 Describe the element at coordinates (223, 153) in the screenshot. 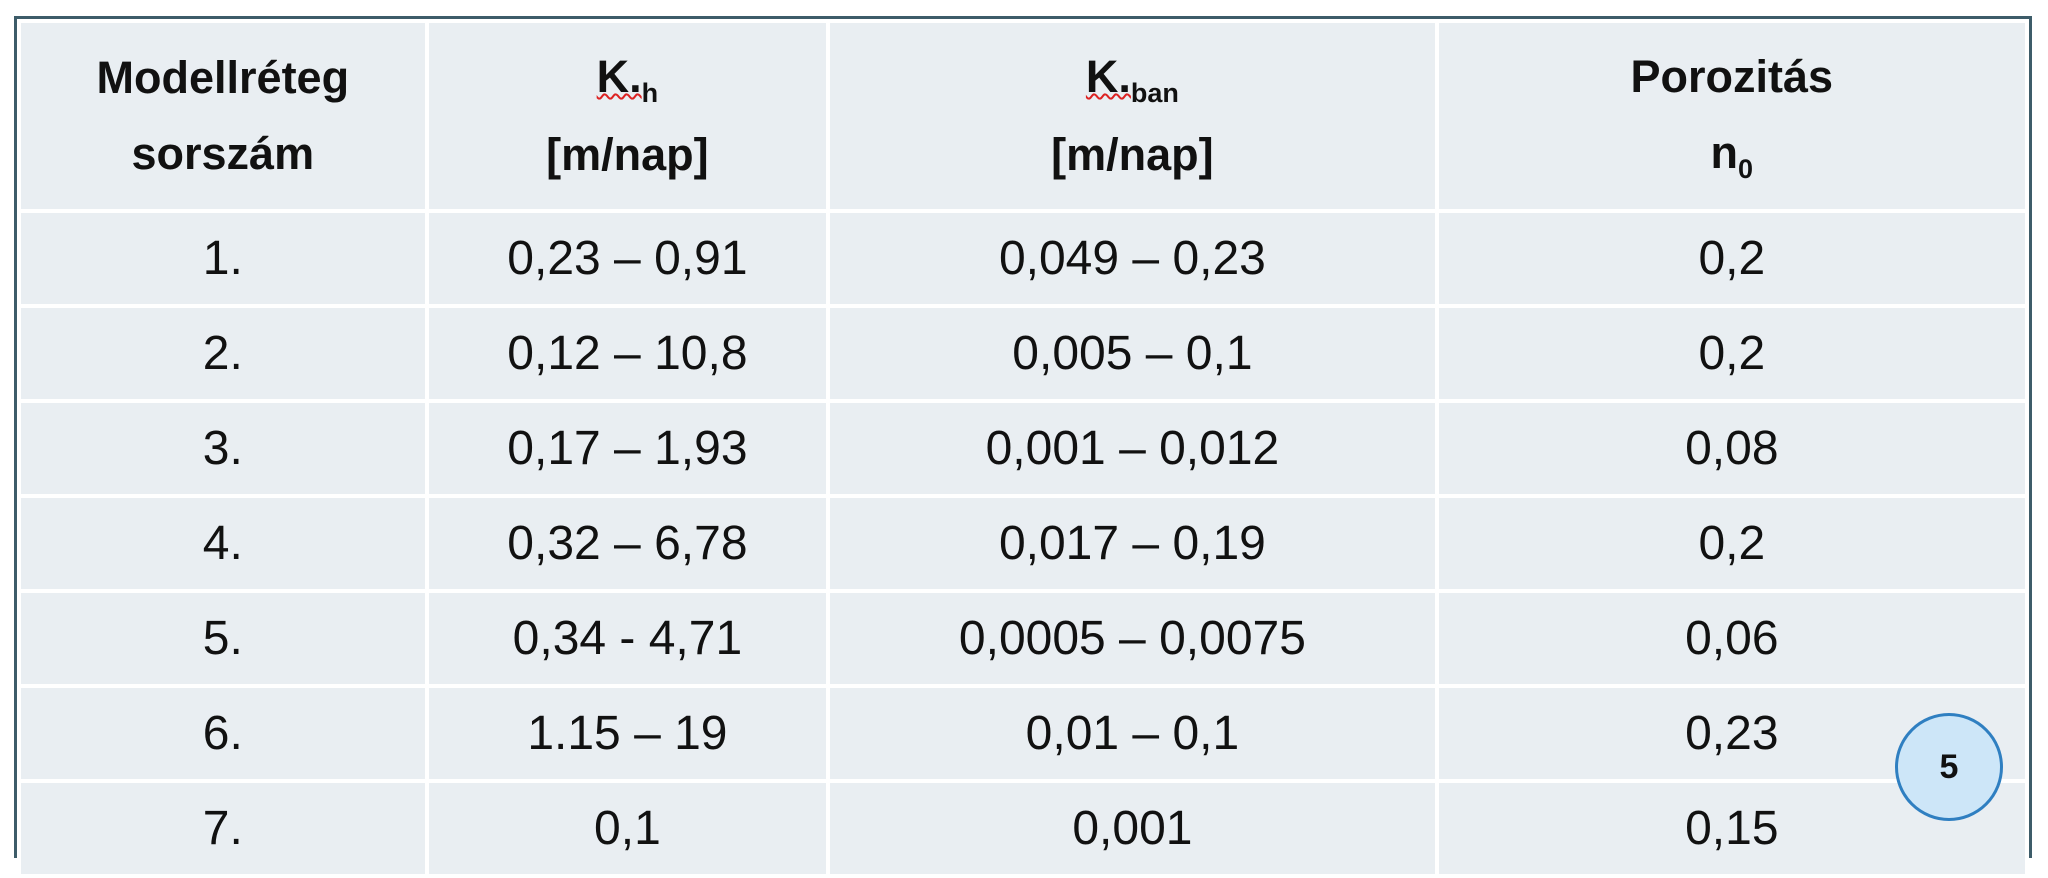

I see `header-text: sorszám` at that location.